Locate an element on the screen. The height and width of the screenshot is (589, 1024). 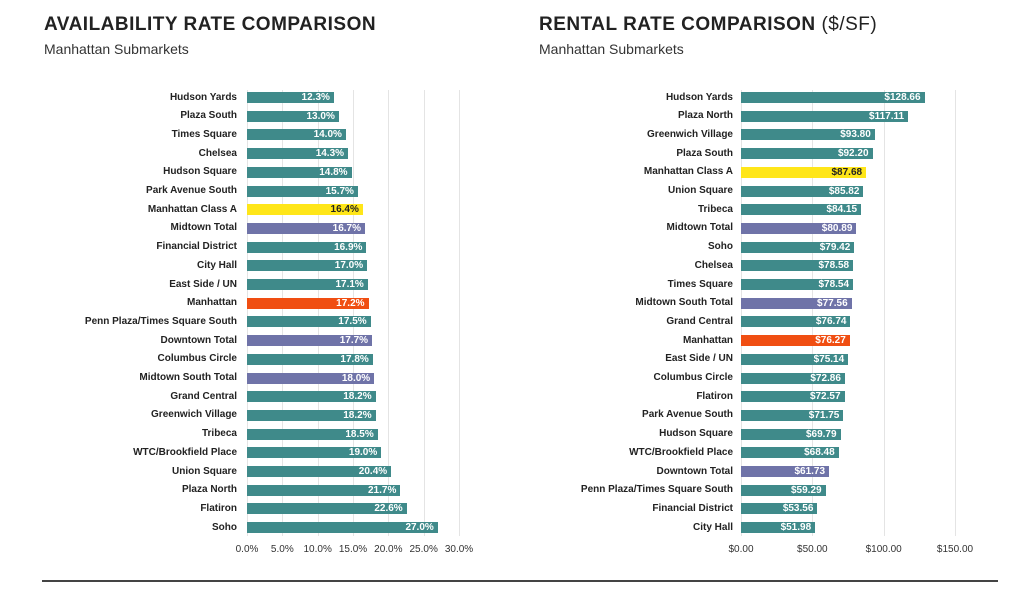
bar: $77.56 is located at coordinates (796, 303).